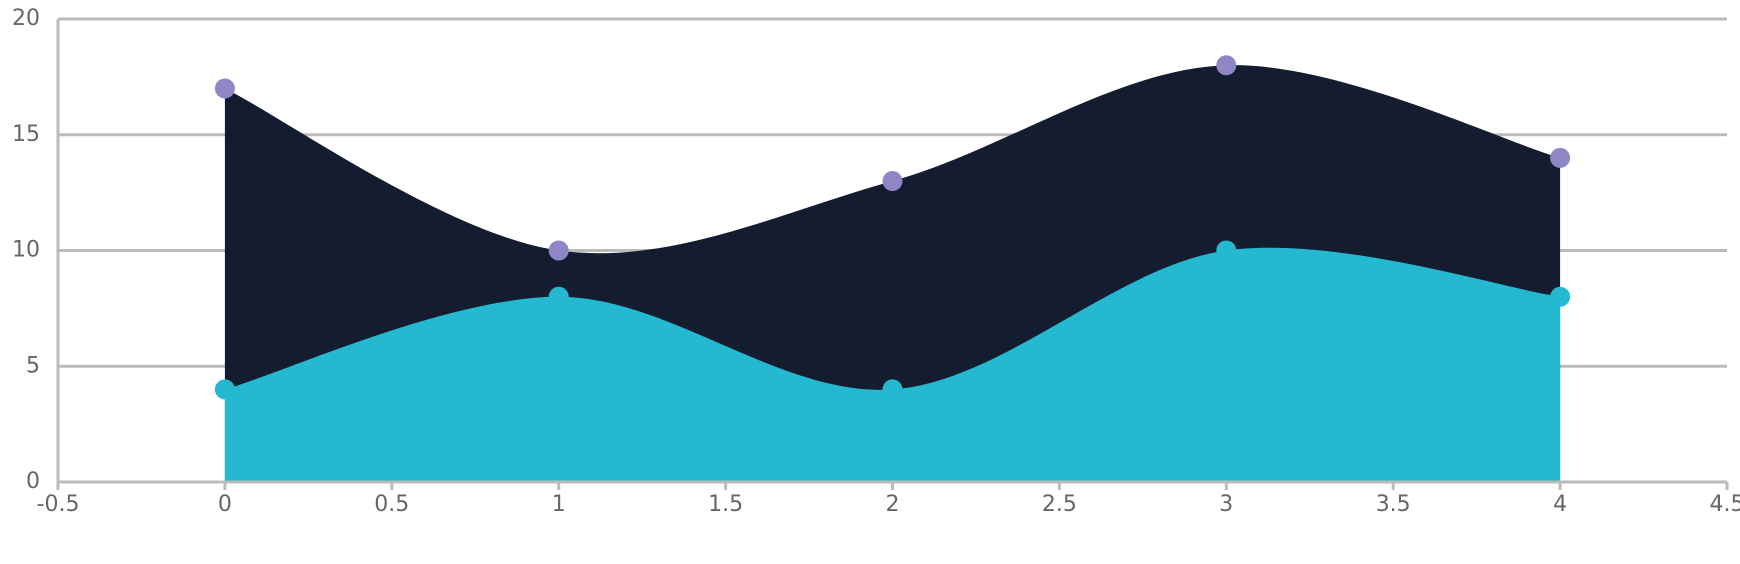 This screenshot has width=1740, height=564. Describe the element at coordinates (893, 504) in the screenshot. I see `x-tick-label: 2` at that location.